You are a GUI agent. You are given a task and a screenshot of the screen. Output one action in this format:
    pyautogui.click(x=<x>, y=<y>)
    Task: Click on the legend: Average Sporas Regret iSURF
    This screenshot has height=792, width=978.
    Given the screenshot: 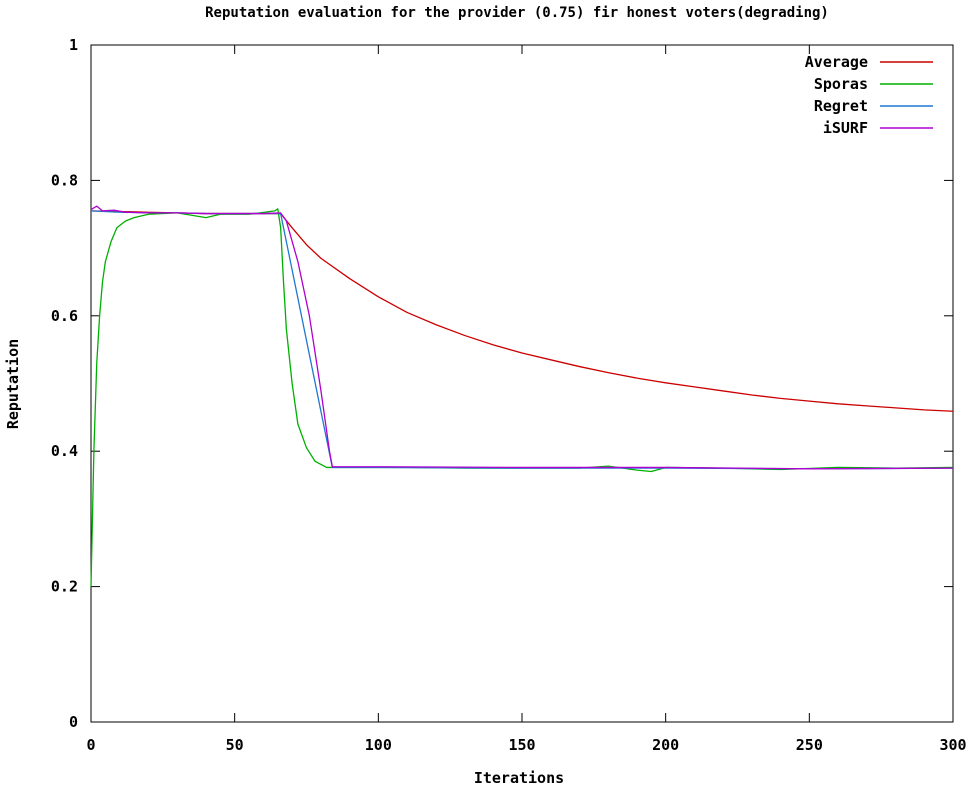 What is the action you would take?
    pyautogui.click(x=869, y=95)
    